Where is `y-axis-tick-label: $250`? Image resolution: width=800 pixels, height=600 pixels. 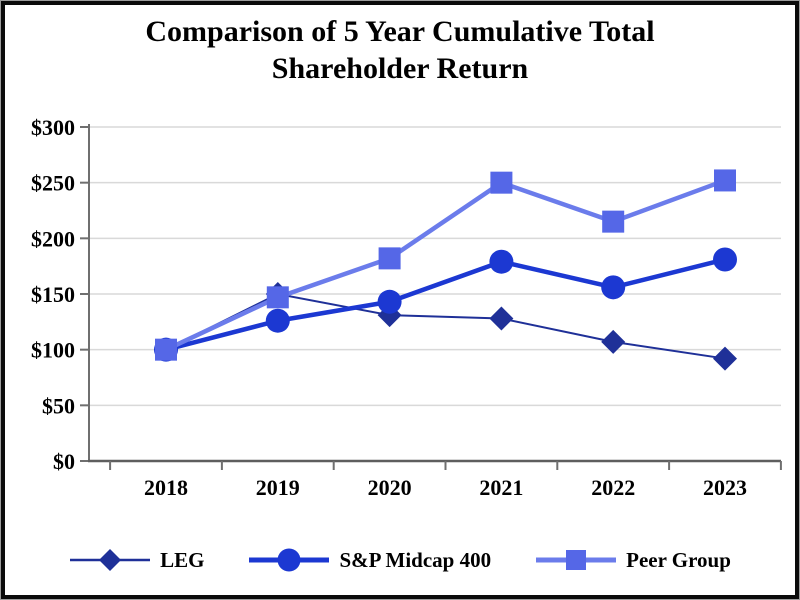
y-axis-tick-label: $250 is located at coordinates (53, 183).